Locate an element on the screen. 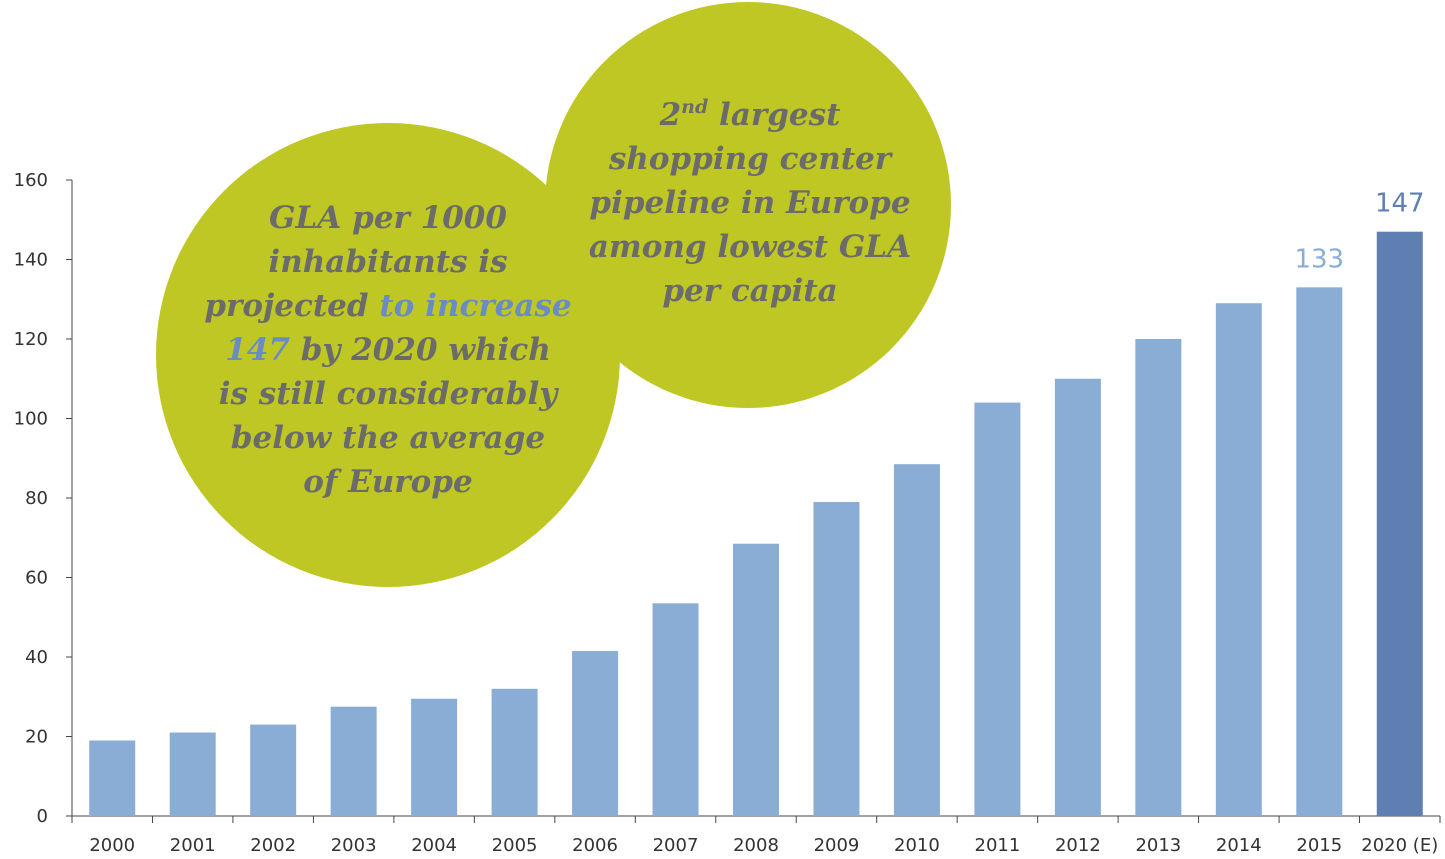 The height and width of the screenshot is (859, 1445). annotation-text: of Europe is located at coordinates (387, 482).